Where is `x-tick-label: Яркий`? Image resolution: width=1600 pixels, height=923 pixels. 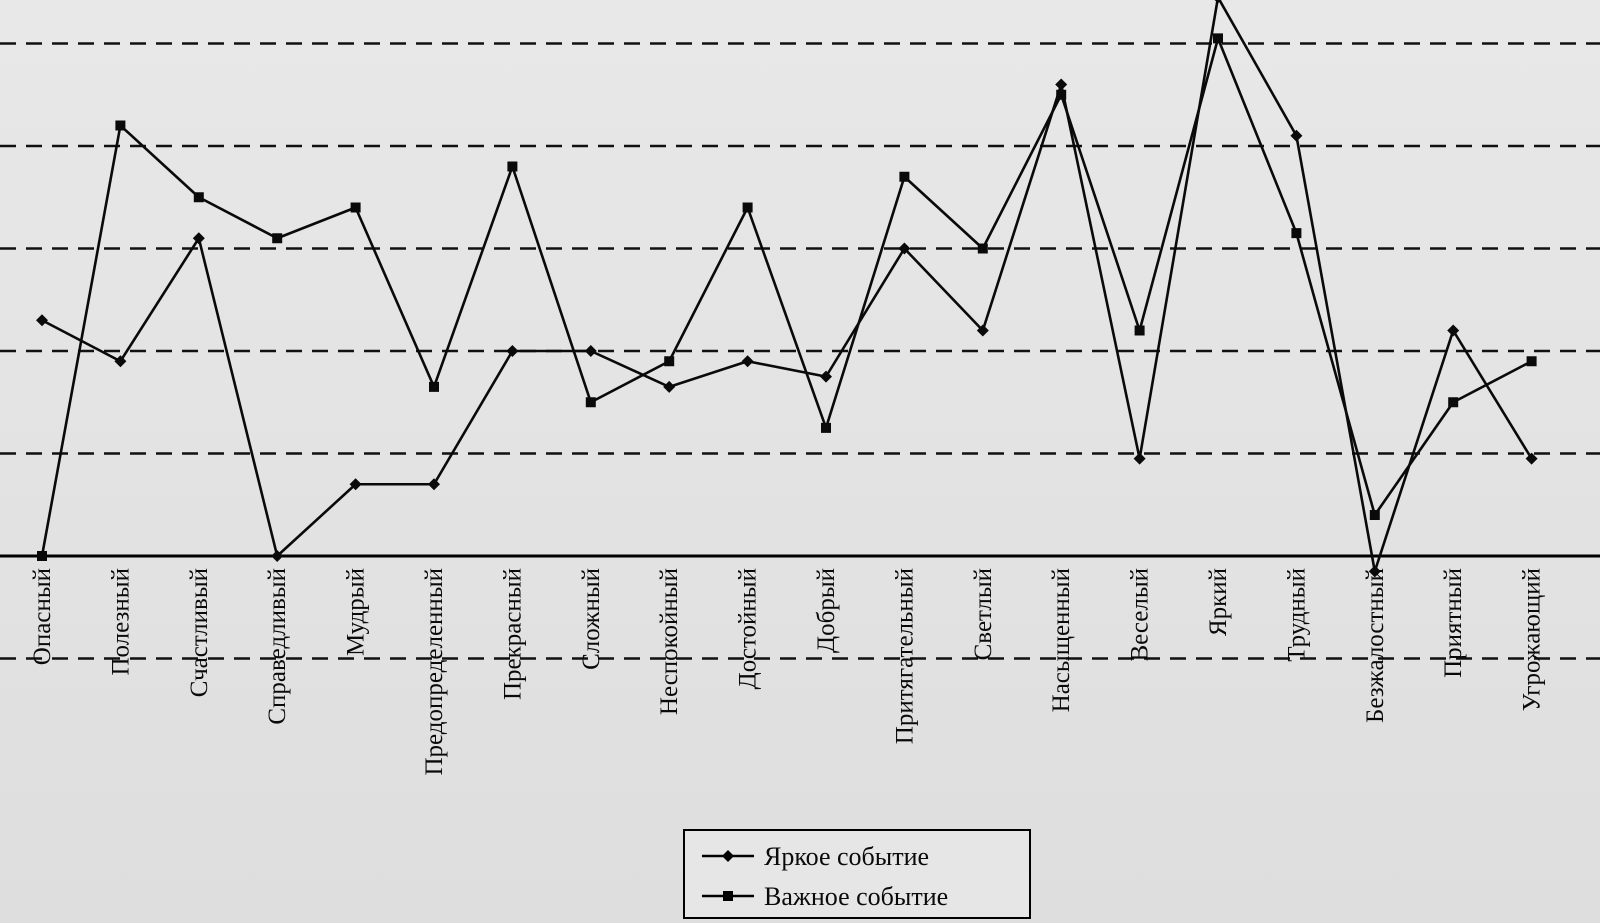
x-tick-label: Яркий is located at coordinates (1218, 602).